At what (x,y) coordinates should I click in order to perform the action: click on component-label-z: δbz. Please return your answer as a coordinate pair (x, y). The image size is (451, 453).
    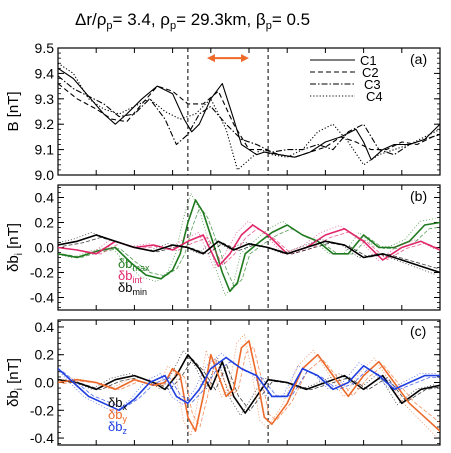
    Looking at the image, I should click on (117, 427).